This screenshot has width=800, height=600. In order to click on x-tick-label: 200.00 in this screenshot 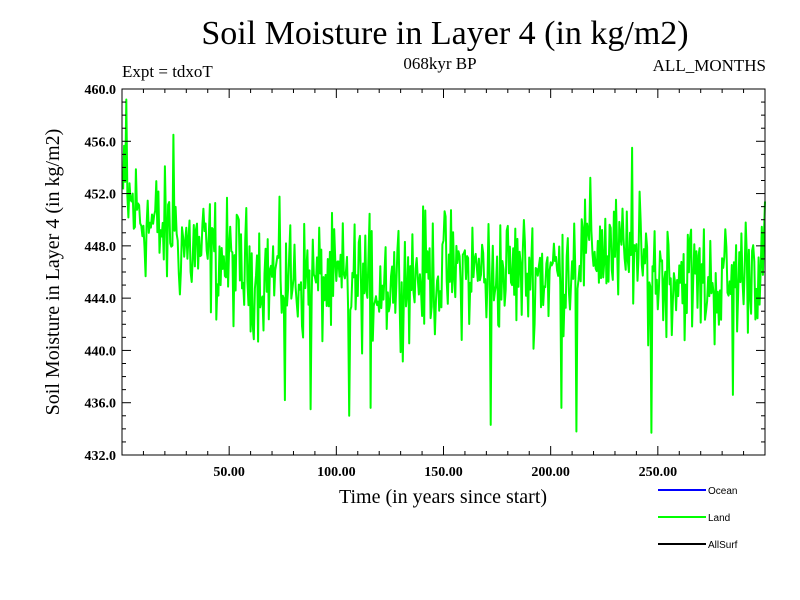, I will do `click(550, 472)`.